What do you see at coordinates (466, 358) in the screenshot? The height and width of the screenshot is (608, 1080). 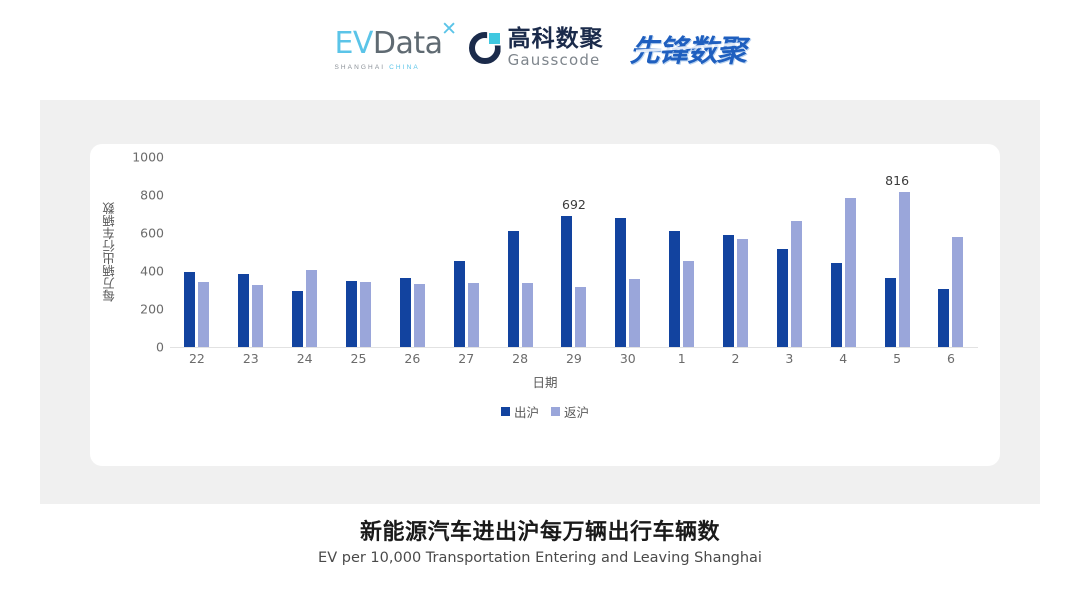 I see `x-tick-label: 27` at bounding box center [466, 358].